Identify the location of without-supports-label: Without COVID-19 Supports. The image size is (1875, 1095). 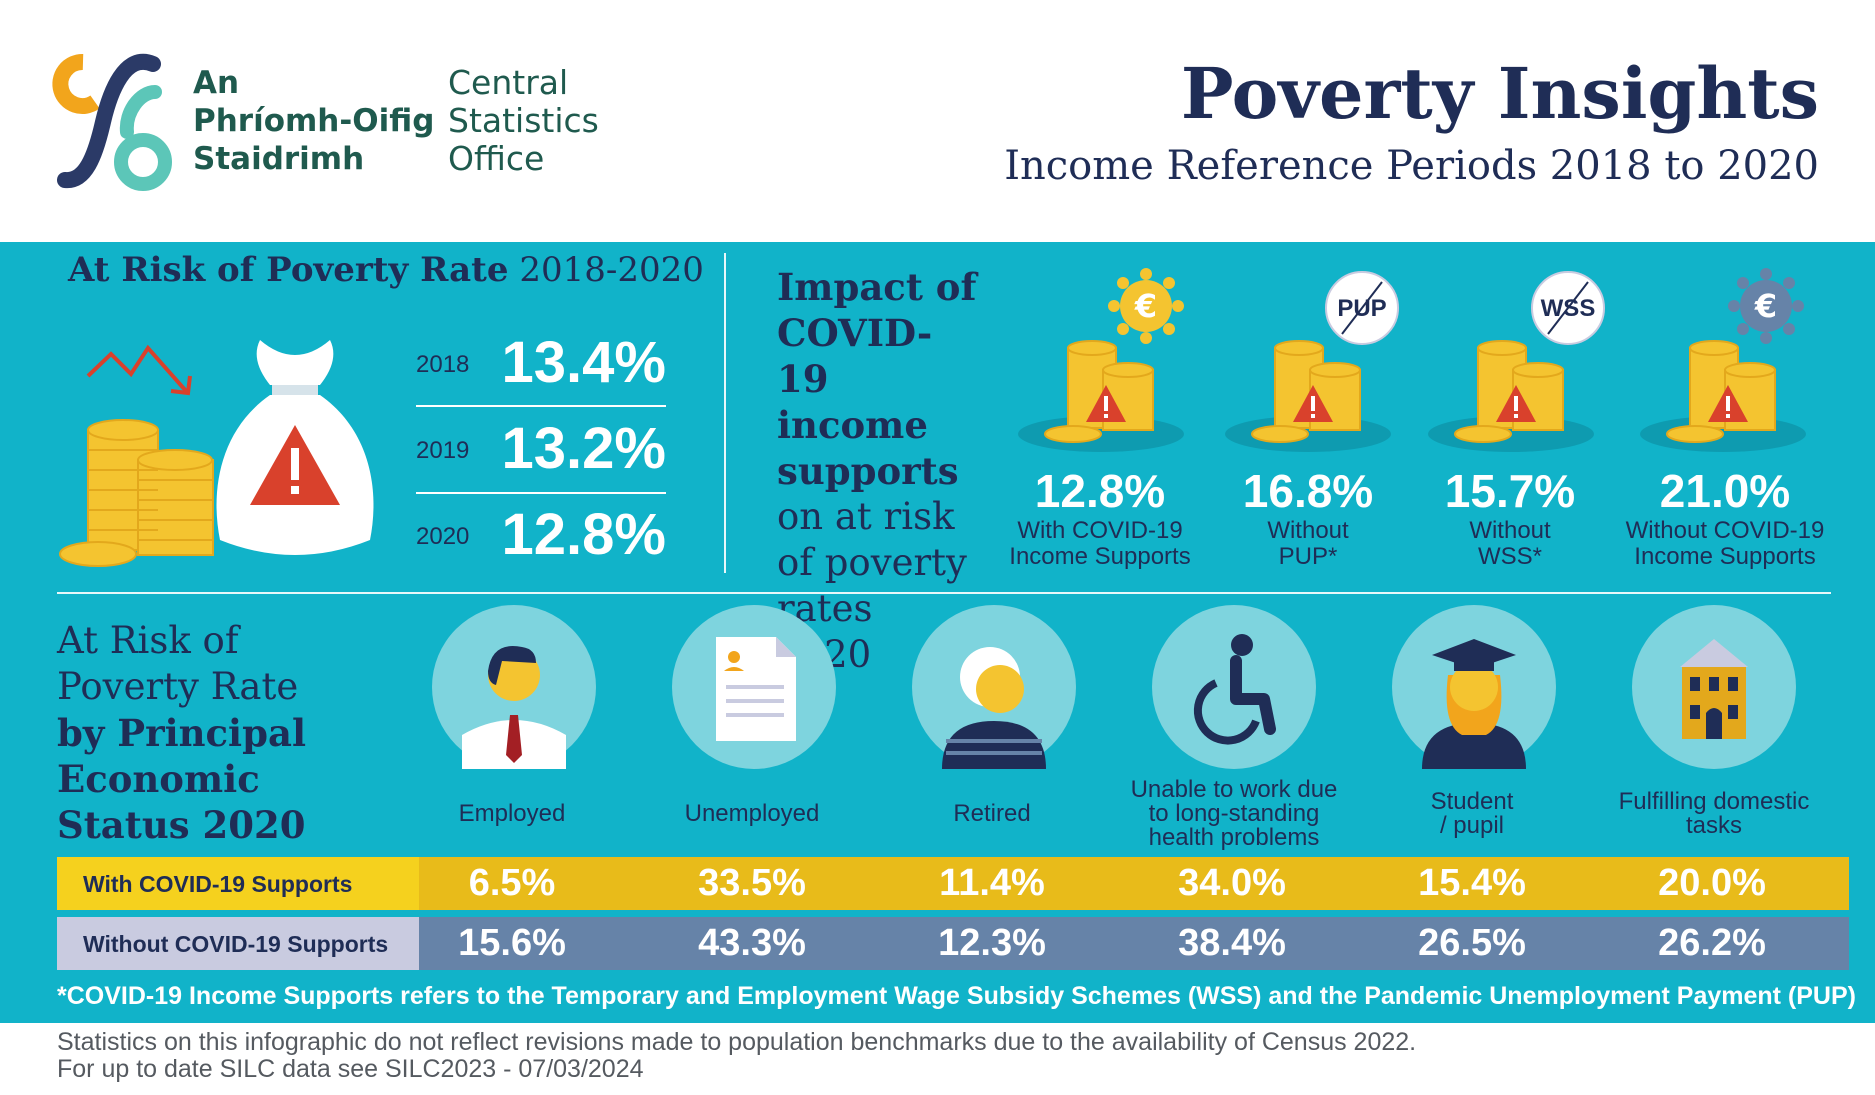
(236, 944).